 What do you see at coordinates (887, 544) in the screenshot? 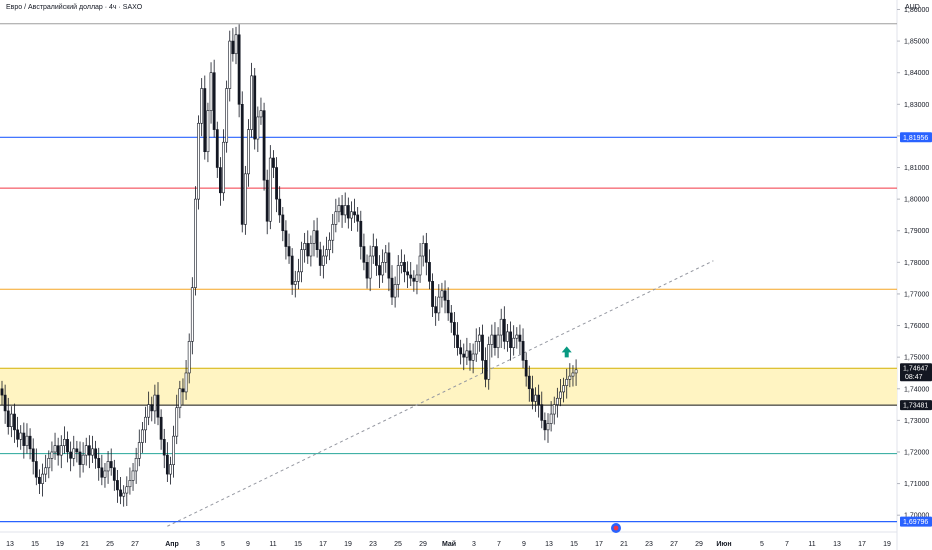
I see `x-tick-label: 19` at bounding box center [887, 544].